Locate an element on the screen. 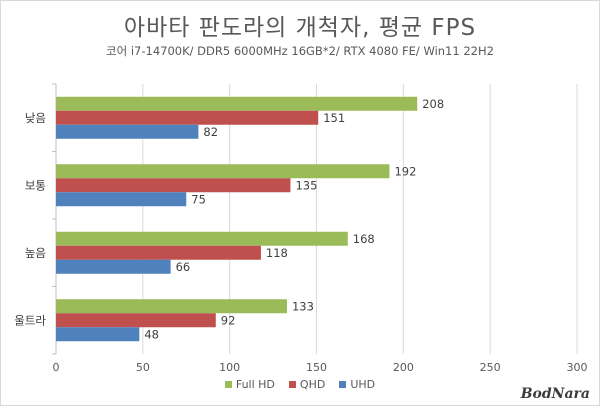 The height and width of the screenshot is (406, 600). x-tick-label-50: 50 is located at coordinates (143, 367).